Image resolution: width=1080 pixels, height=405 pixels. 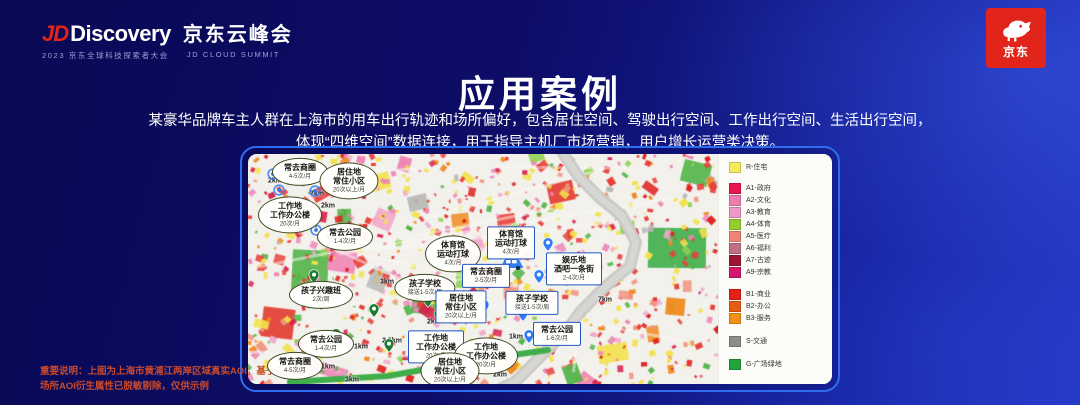 What do you see at coordinates (511, 243) in the screenshot?
I see `map-label-rect: 体育馆 运动打球 4次/月` at bounding box center [511, 243].